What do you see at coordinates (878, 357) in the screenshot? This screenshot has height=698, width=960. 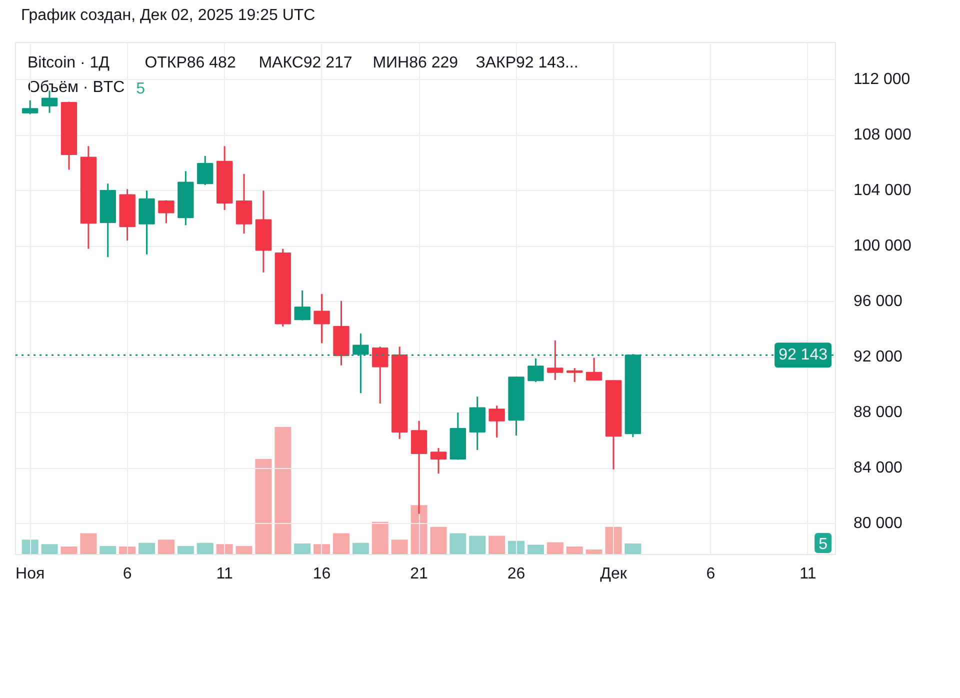 I see `y-tick-label: 92 000` at bounding box center [878, 357].